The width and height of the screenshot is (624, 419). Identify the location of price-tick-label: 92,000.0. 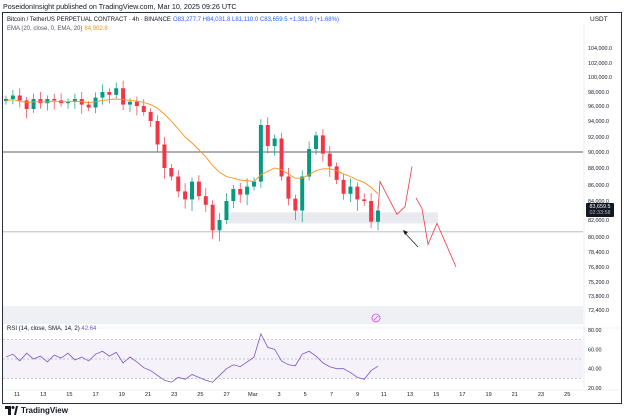
(598, 138).